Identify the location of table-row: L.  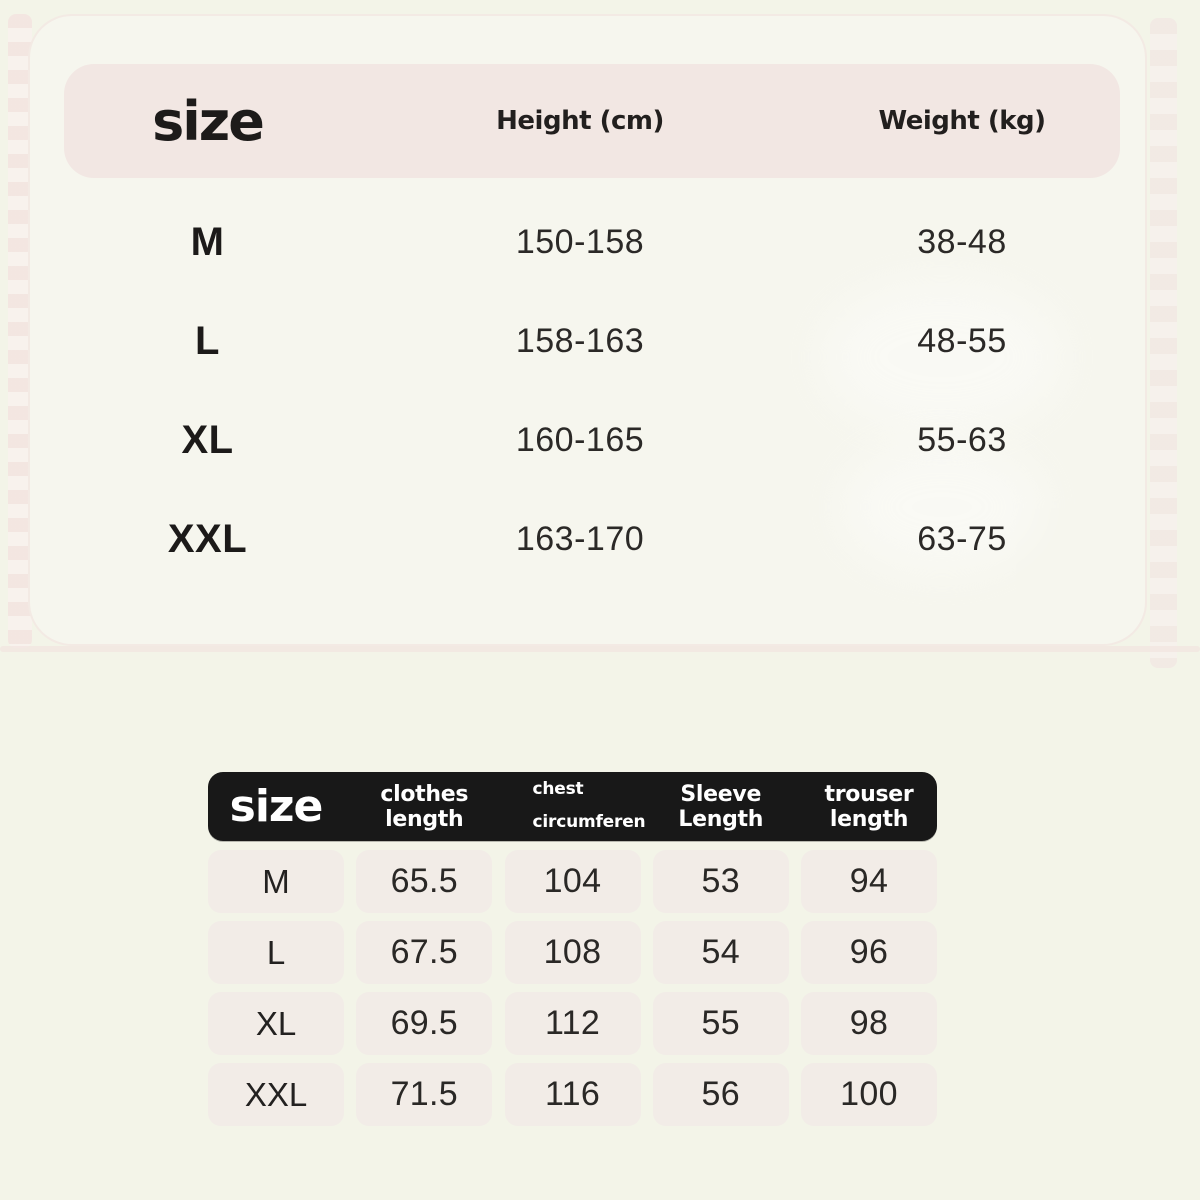
(207, 341).